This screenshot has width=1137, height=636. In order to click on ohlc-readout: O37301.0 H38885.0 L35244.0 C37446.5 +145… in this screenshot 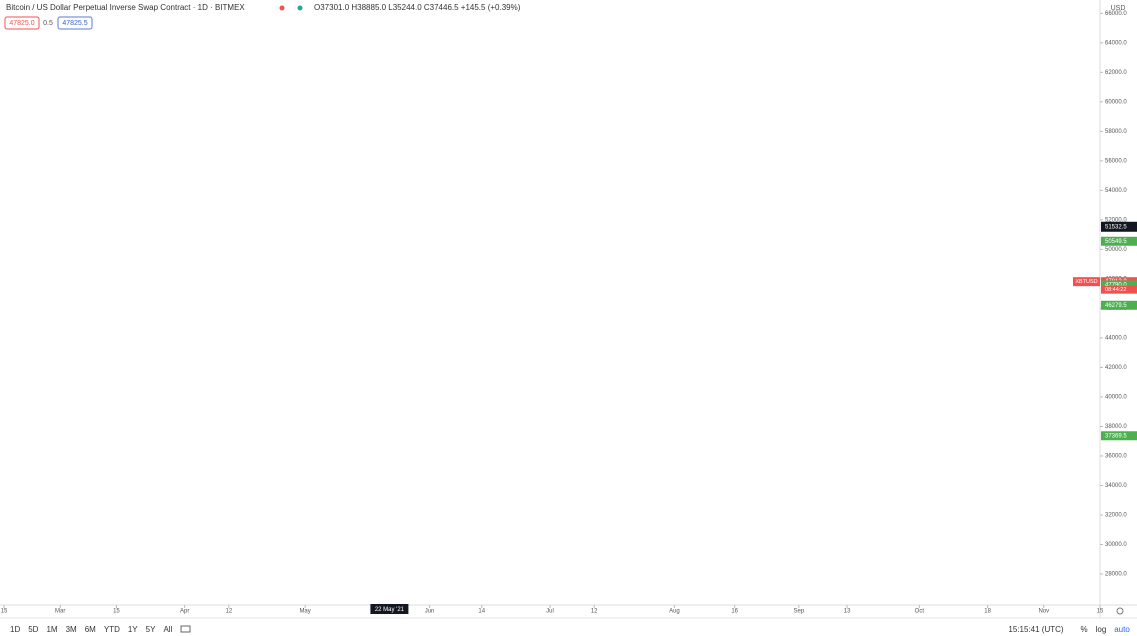, I will do `click(417, 7)`.